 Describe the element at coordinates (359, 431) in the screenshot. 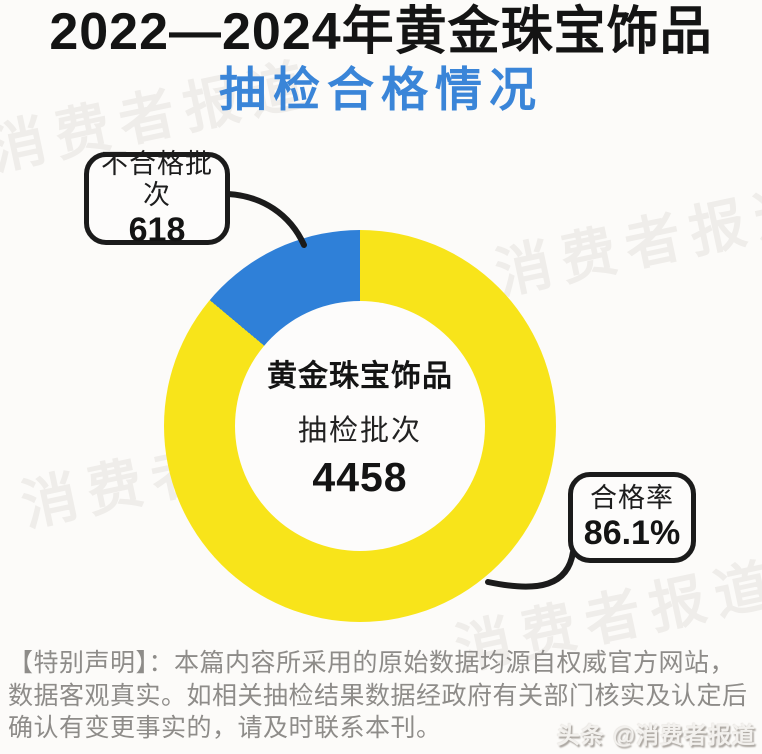

I see `donut-center-subtitle: 抽检批次` at that location.